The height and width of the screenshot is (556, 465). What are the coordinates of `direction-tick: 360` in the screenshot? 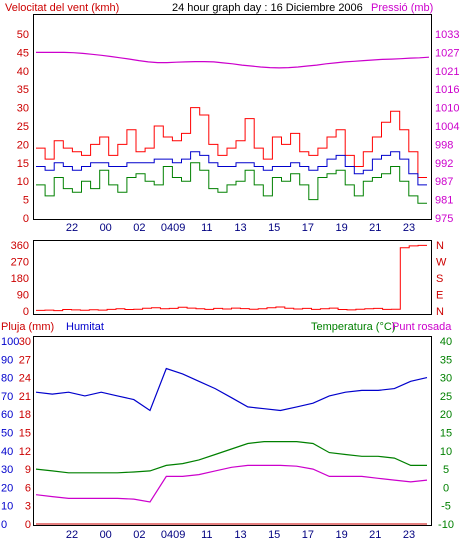 It's located at (20, 246).